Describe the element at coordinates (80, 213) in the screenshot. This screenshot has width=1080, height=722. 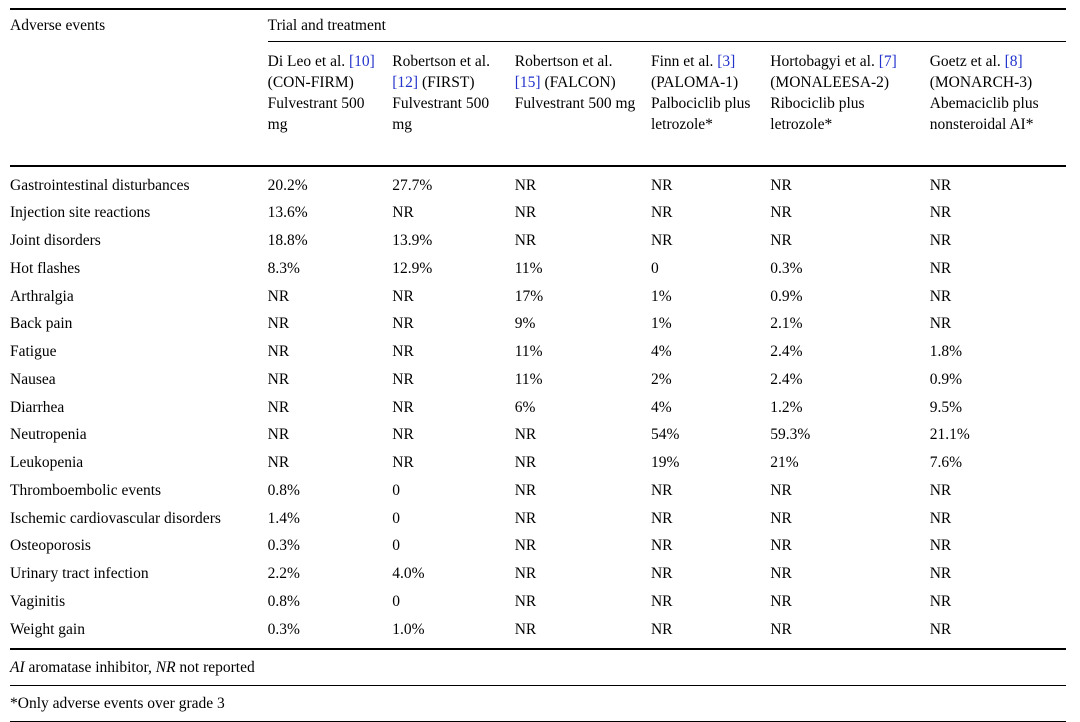
I see `adverse-event-label: Injection site reactions` at that location.